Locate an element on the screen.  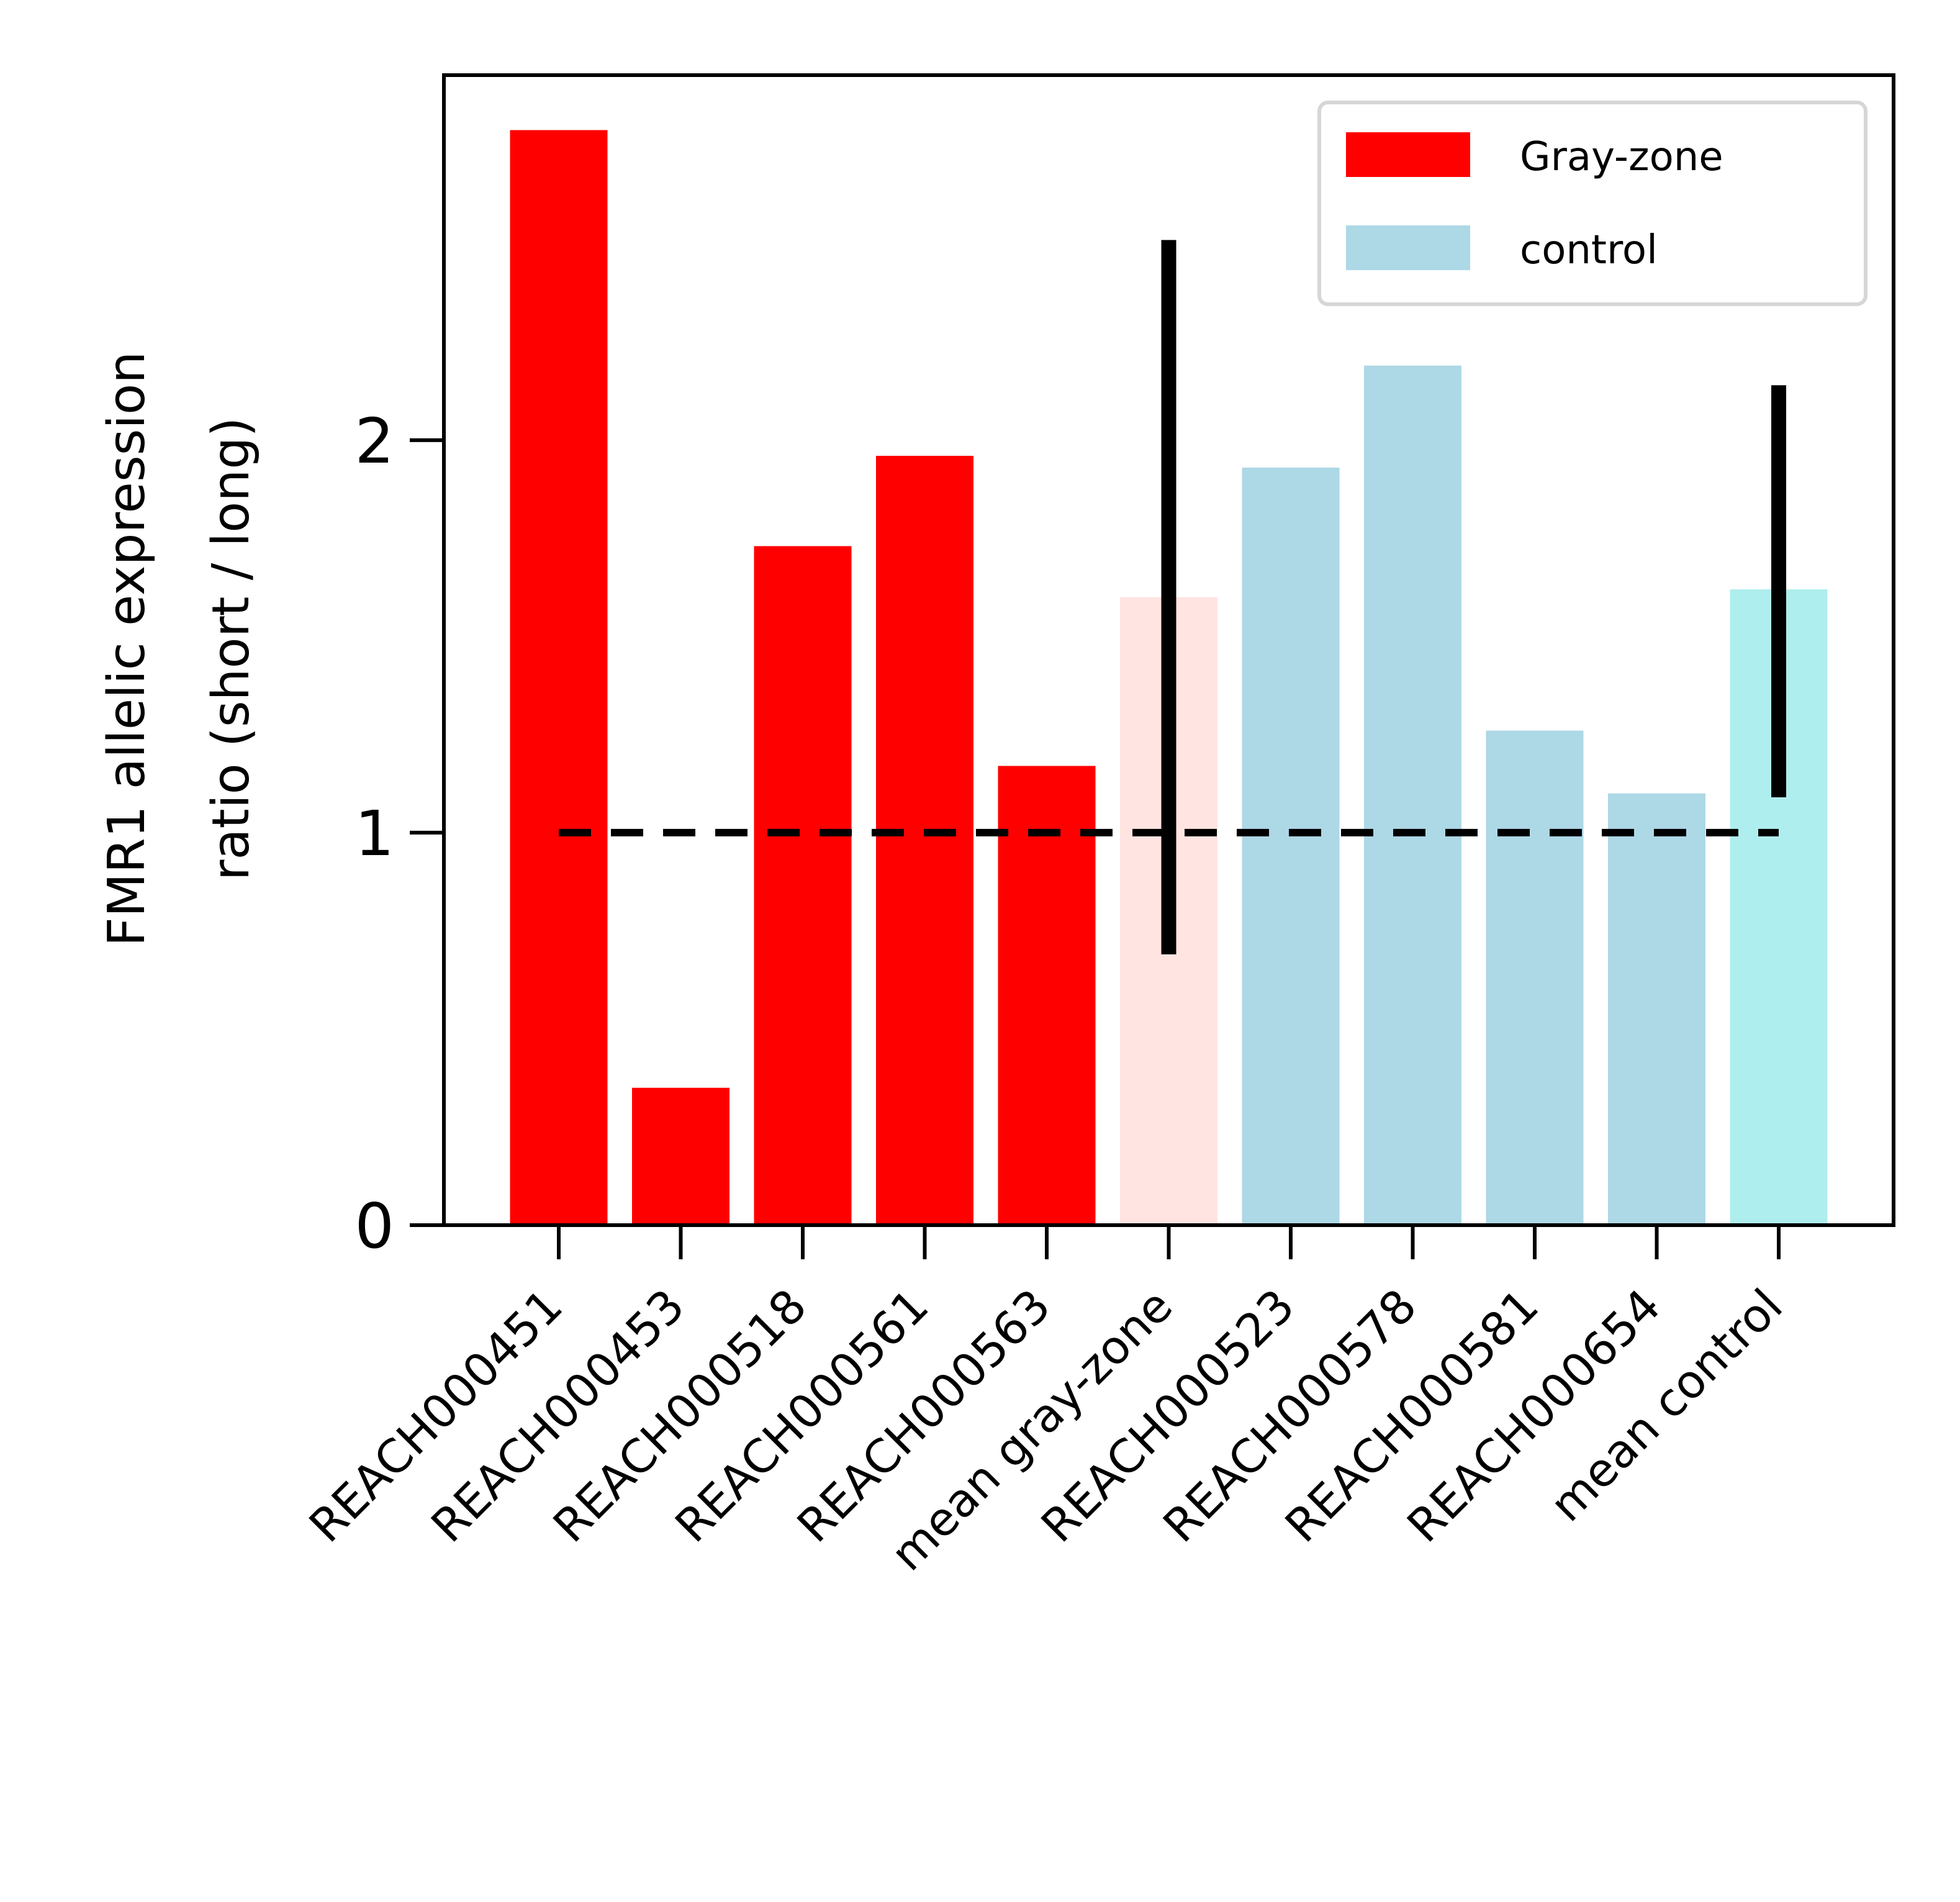
bar-reach000453 is located at coordinates (680, 1156).